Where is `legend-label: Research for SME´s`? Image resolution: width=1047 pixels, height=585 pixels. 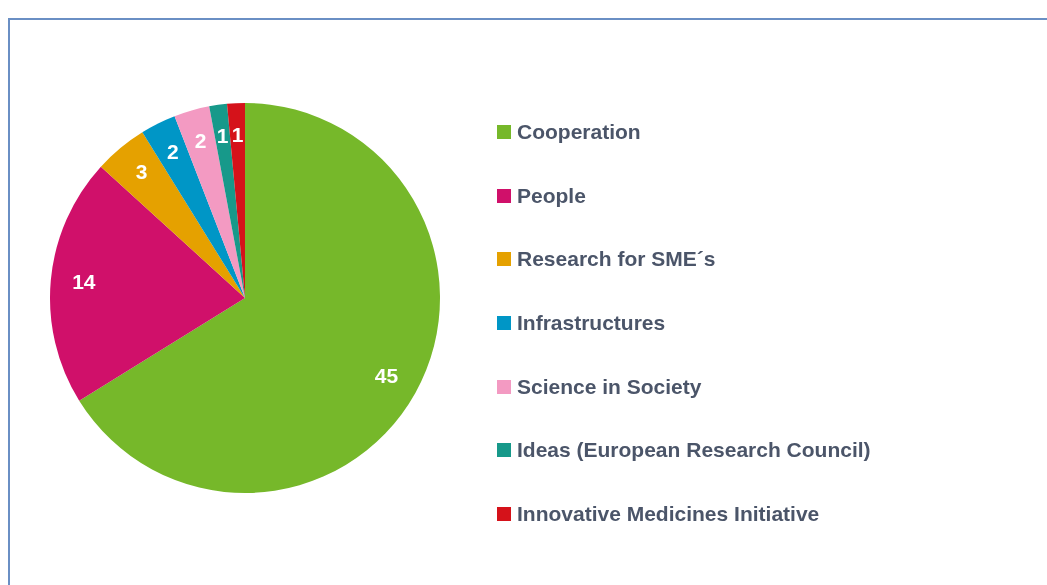 legend-label: Research for SME´s is located at coordinates (616, 259).